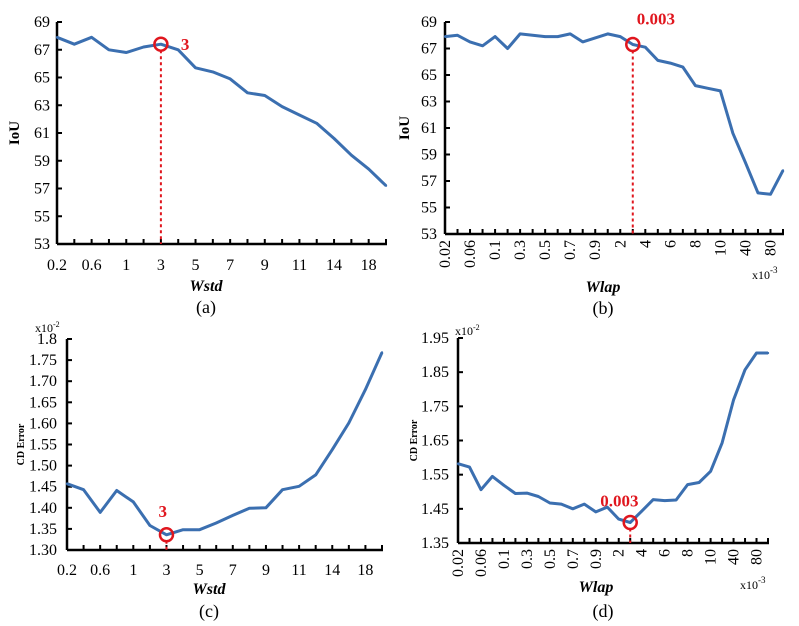 The width and height of the screenshot is (799, 626). I want to click on y-tick-label: 65, so click(42, 78).